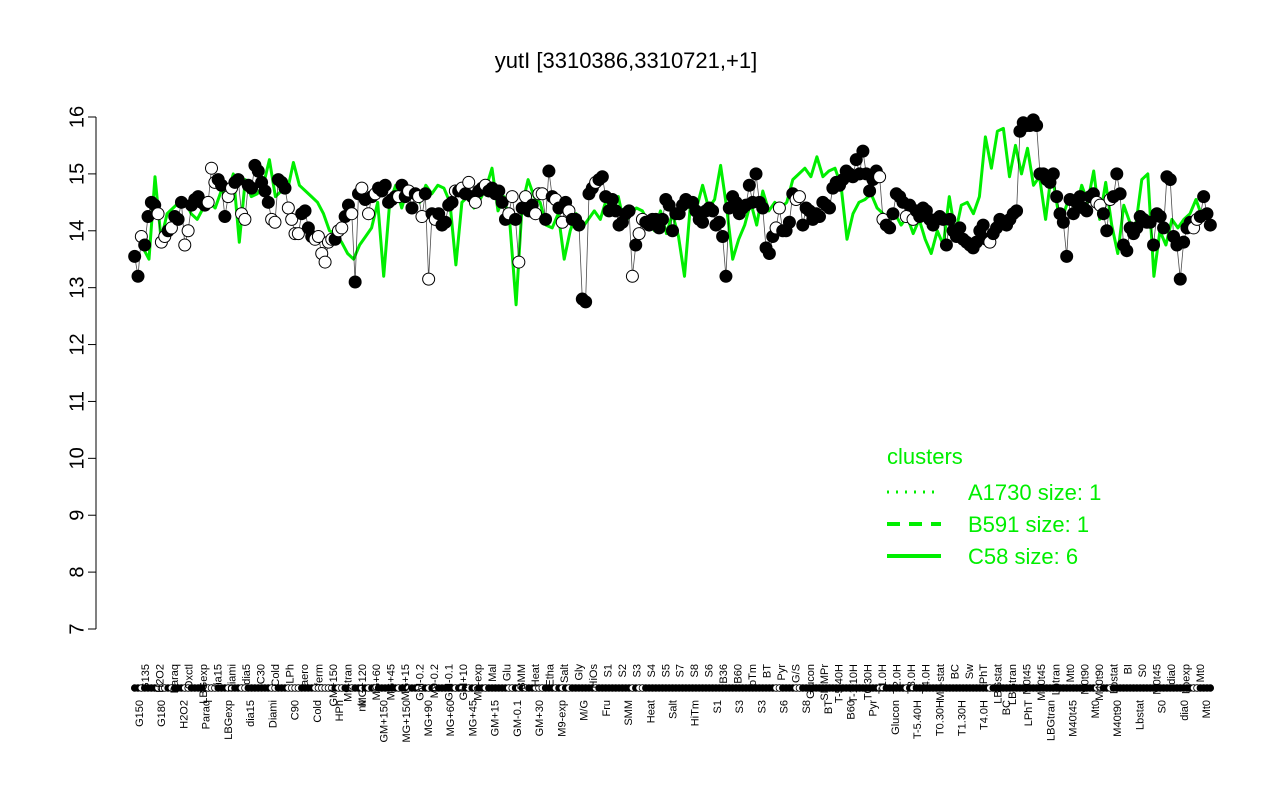 The width and height of the screenshot is (1280, 800). I want to click on x-tick-label: Mal, so click(493, 673).